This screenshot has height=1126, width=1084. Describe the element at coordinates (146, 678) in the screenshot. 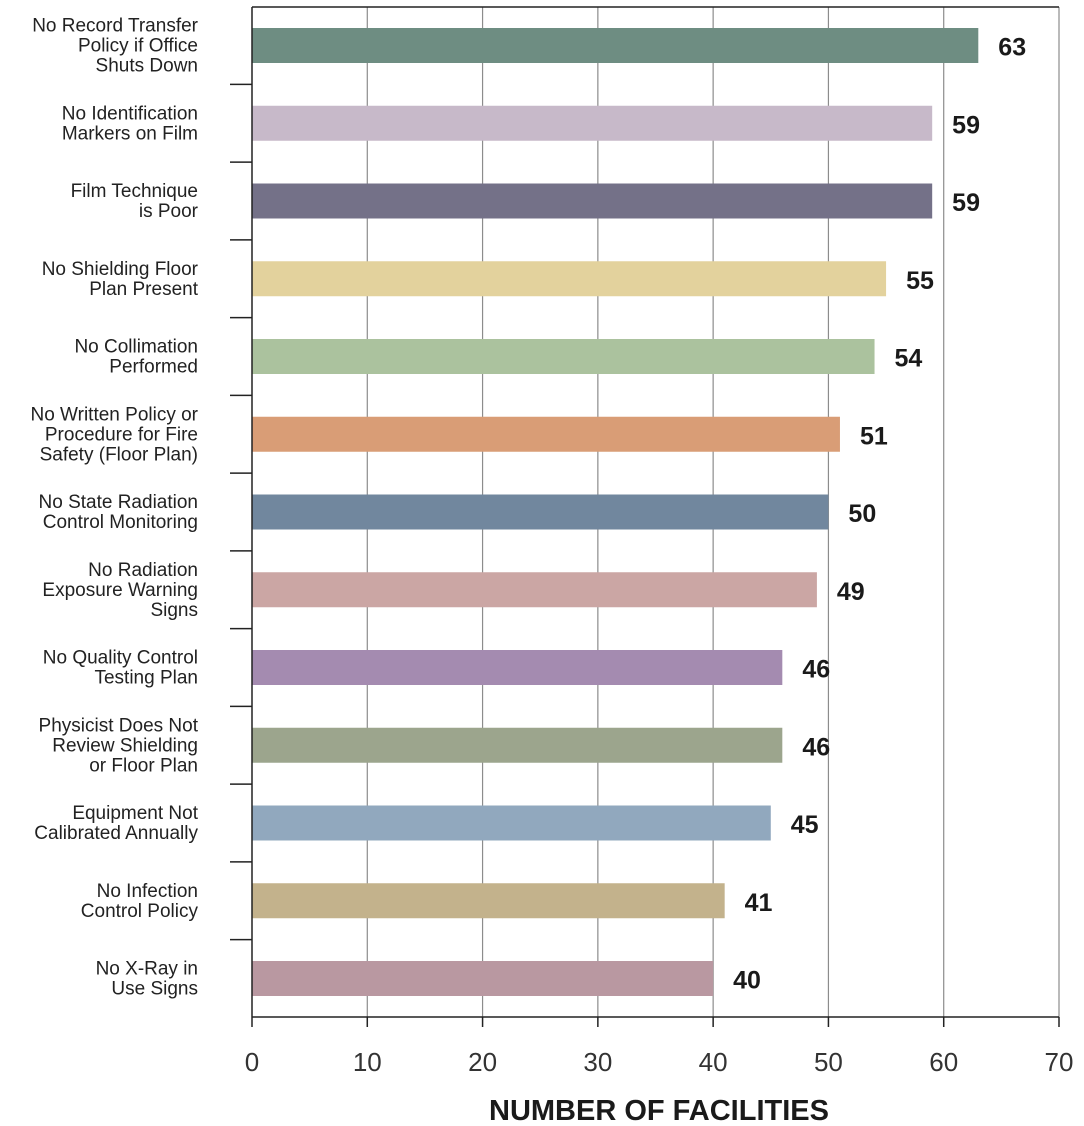

I see `category-label-line: Testing Plan` at that location.